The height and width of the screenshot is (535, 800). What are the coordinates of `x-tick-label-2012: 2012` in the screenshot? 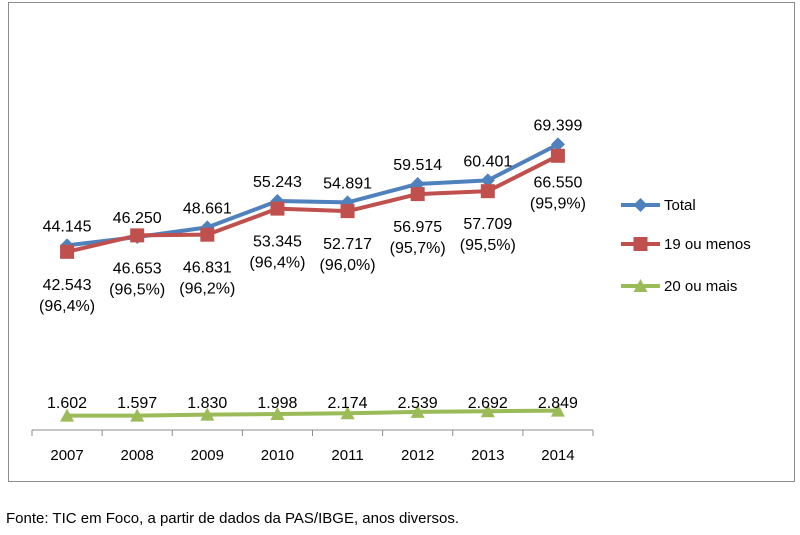 It's located at (417, 455).